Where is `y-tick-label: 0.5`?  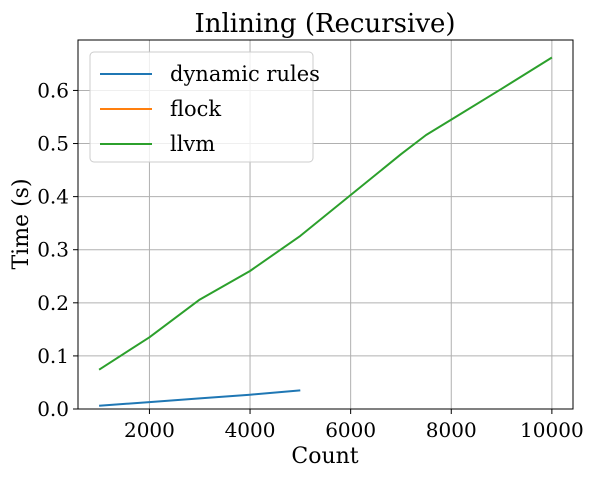
y-tick-label: 0.5 is located at coordinates (53, 144).